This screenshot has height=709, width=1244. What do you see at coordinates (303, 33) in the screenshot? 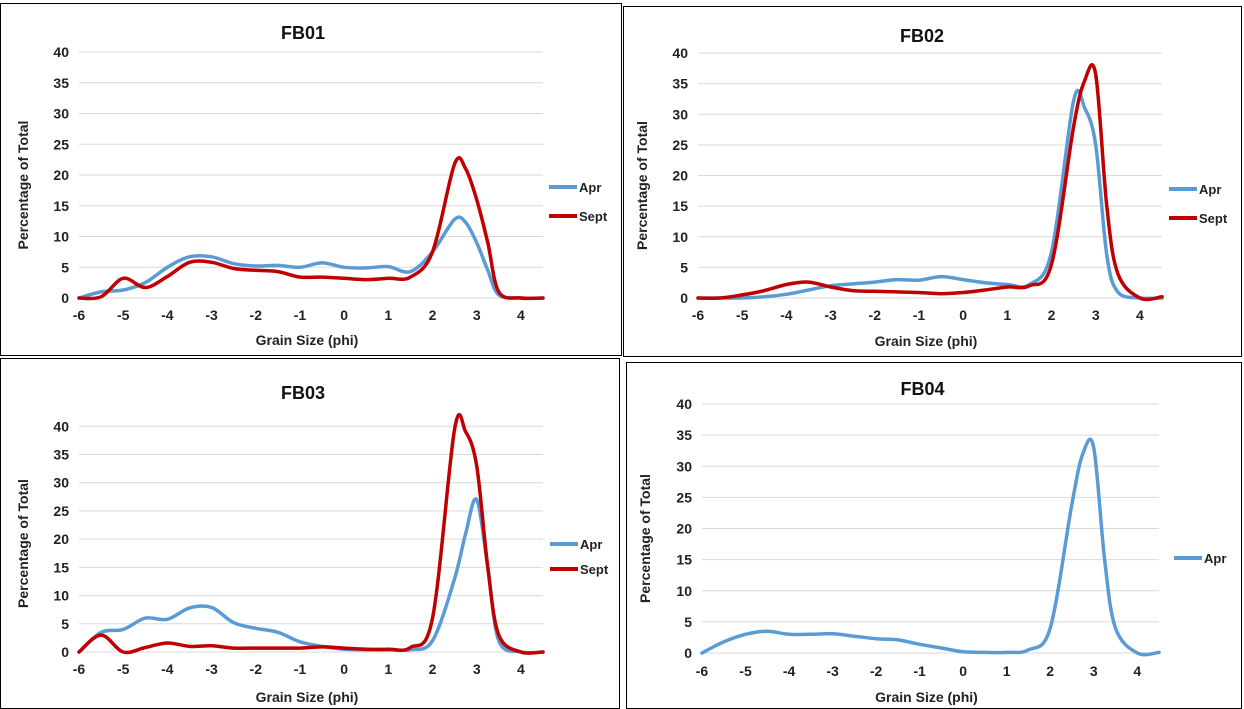
I see `chart-title: FB01` at bounding box center [303, 33].